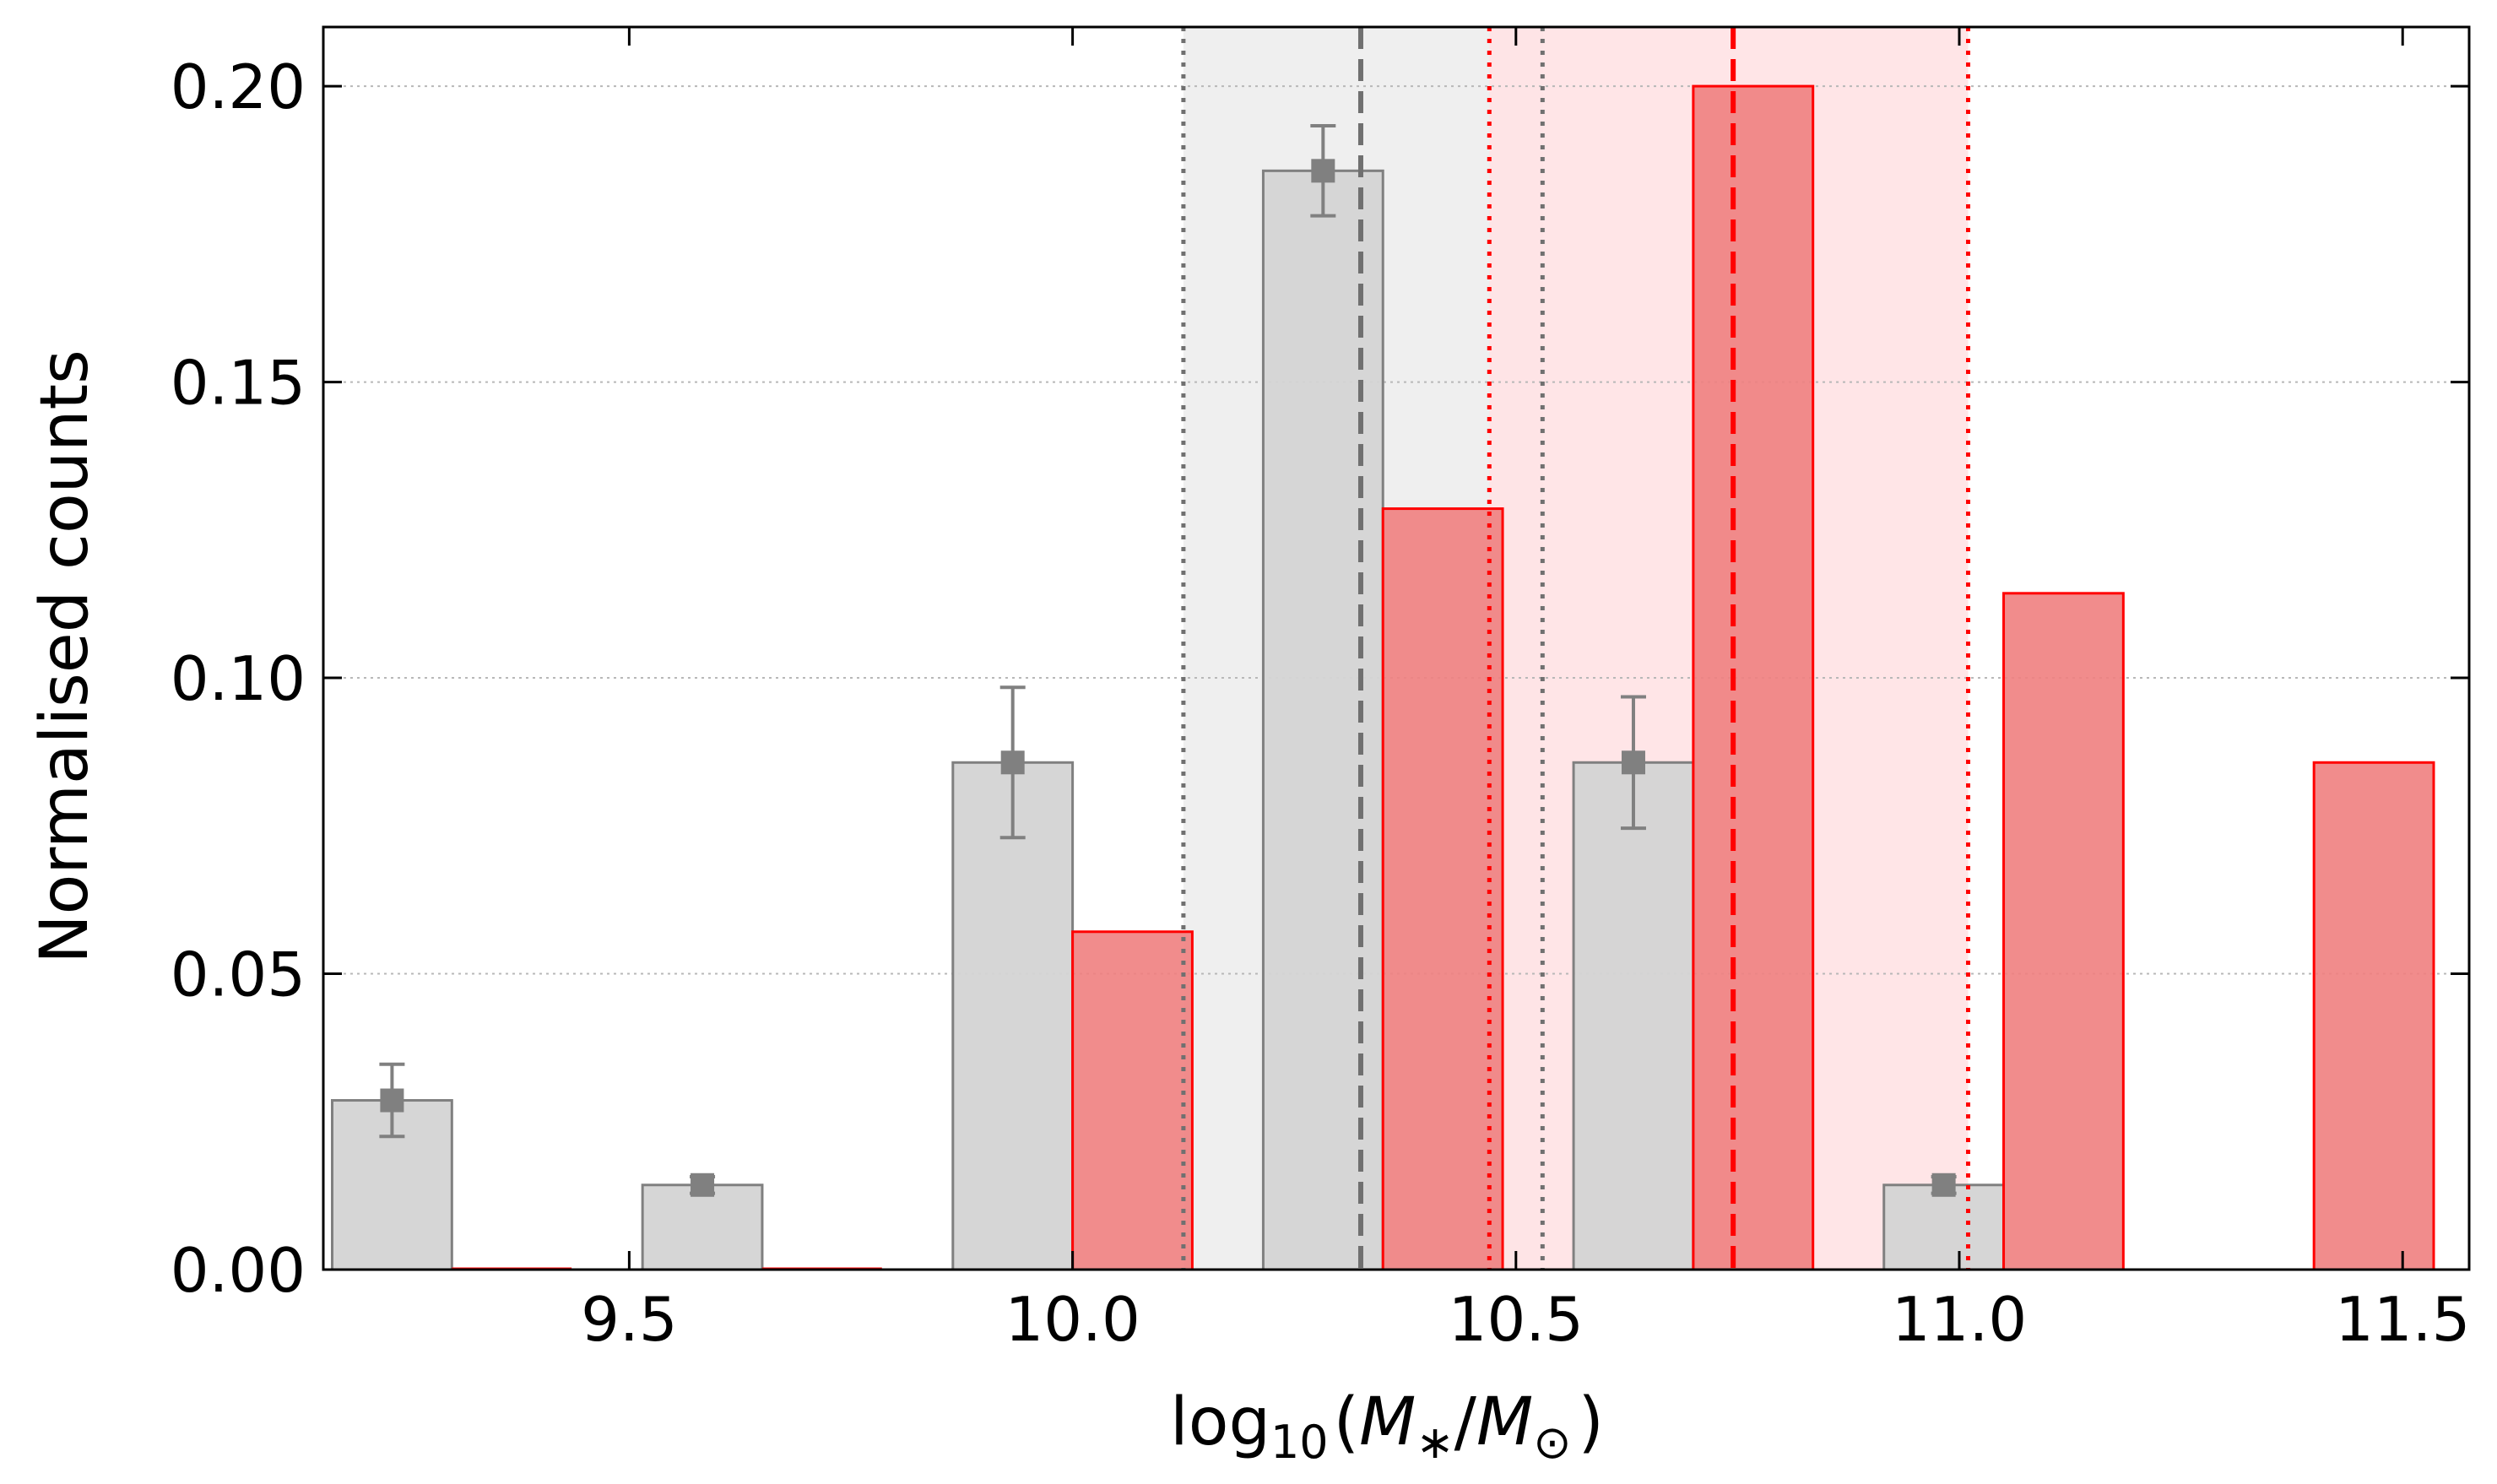 The height and width of the screenshot is (1484, 2497). Describe the element at coordinates (65, 656) in the screenshot. I see `y-axis-label: Normalised counts` at that location.